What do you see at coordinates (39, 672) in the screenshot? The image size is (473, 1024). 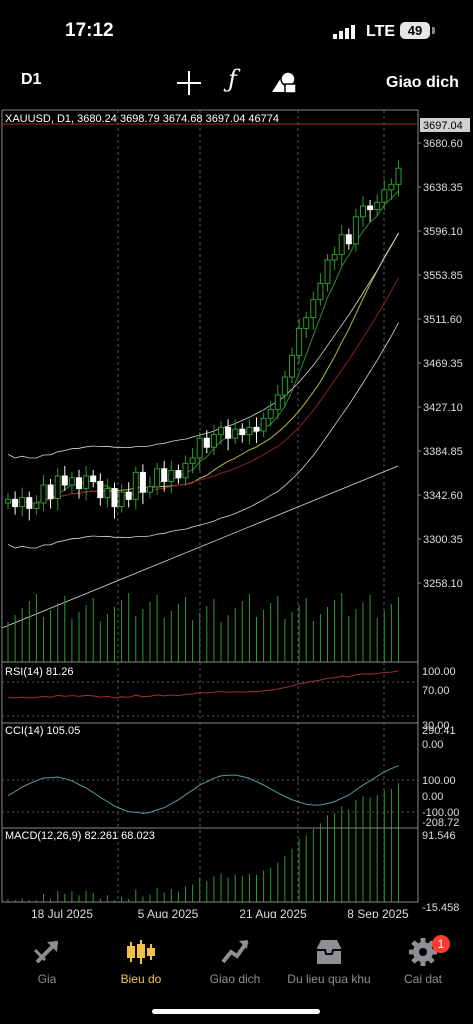 I see `rsi-label: RSI(14) 81.26` at bounding box center [39, 672].